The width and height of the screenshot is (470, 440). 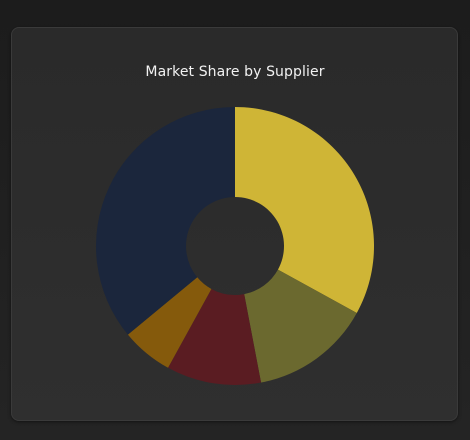 What do you see at coordinates (235, 72) in the screenshot?
I see `chart-title: Market Share by Supplier` at bounding box center [235, 72].